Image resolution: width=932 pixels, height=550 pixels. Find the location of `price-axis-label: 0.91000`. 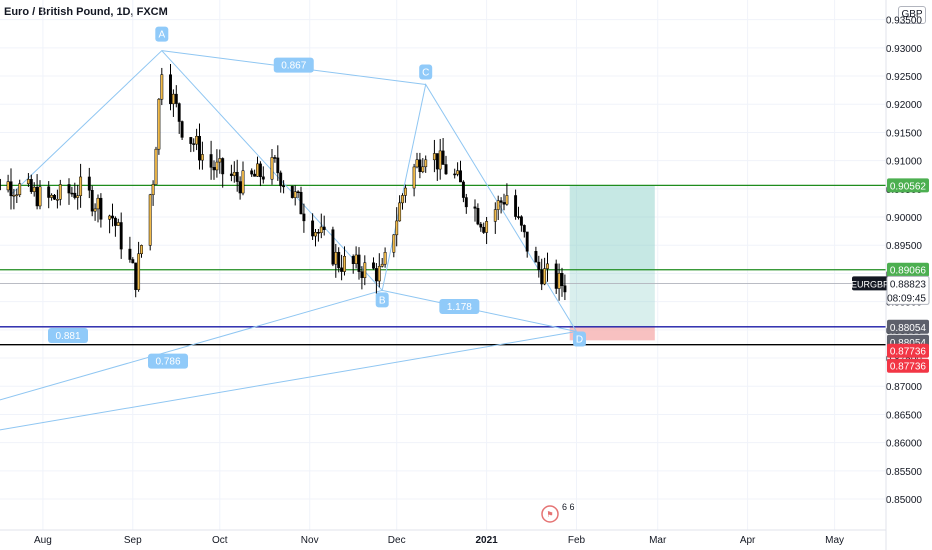

price-axis-label: 0.91000 is located at coordinates (904, 162).